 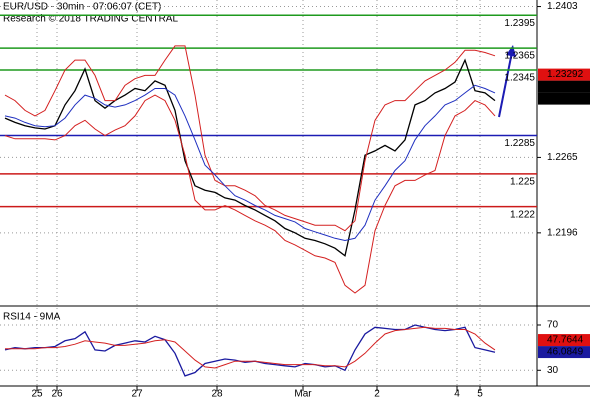 I want to click on y-tick-label: 1.2403, so click(x=562, y=6).